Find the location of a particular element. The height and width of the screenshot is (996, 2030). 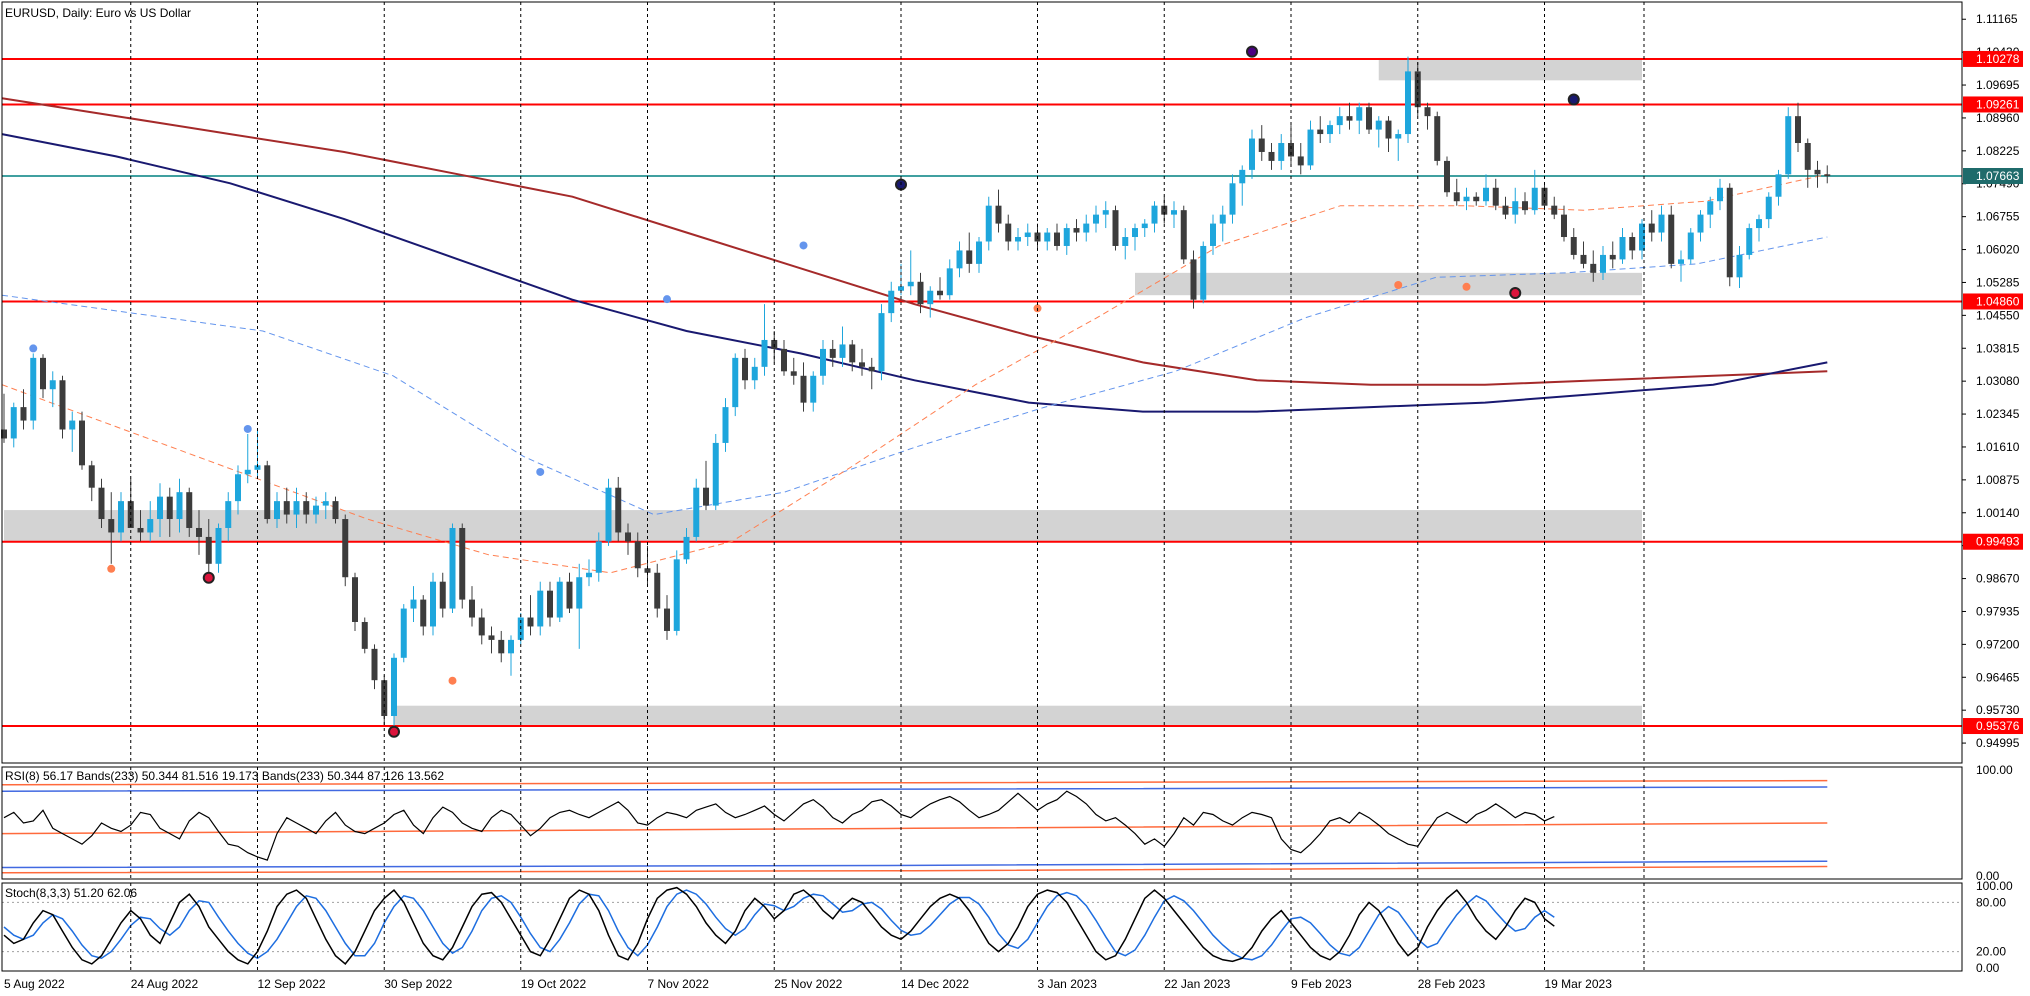

rsi-line is located at coordinates (779, 825).